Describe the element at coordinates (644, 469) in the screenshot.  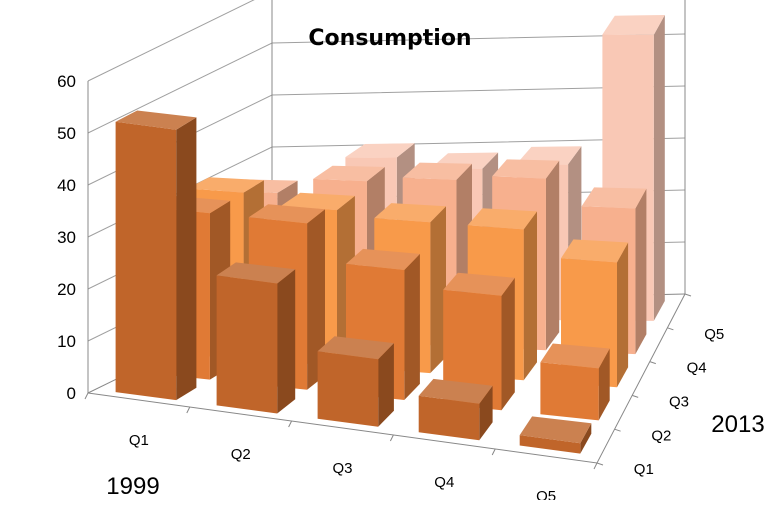
I see `z-tick-label: Q1` at that location.